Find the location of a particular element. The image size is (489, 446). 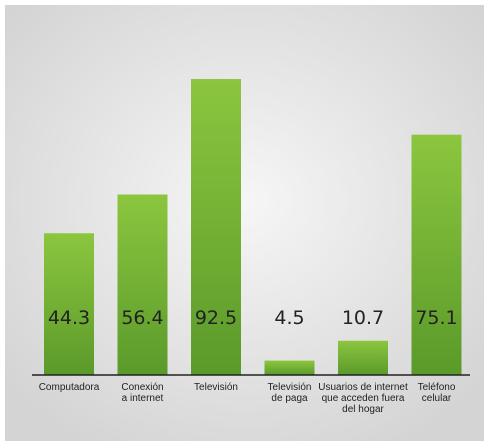

value-labels-group: 44.3 56.4 92.5 4.5 10.7 75.1 is located at coordinates (253, 318).